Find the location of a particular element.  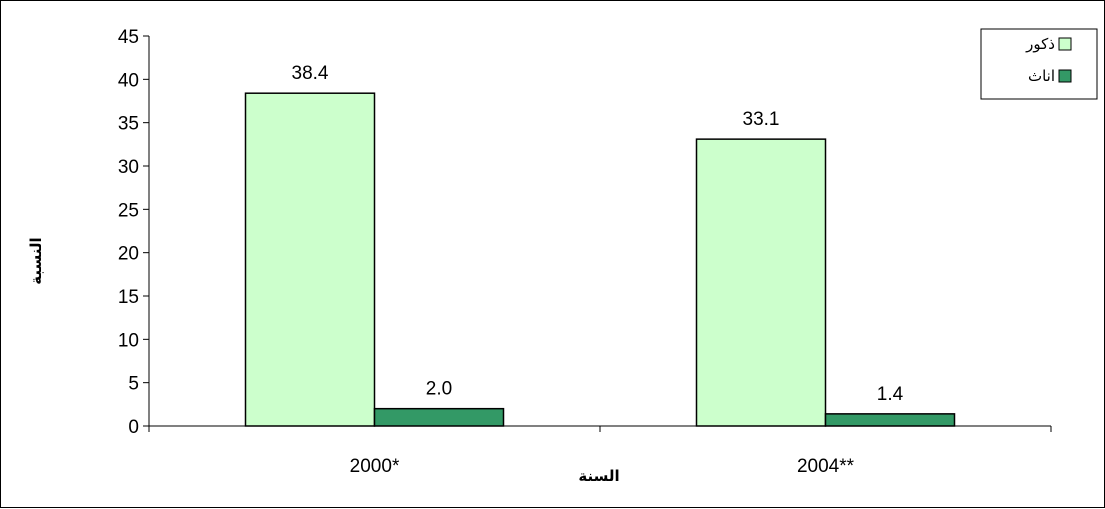

legend-box is located at coordinates (1039, 64).